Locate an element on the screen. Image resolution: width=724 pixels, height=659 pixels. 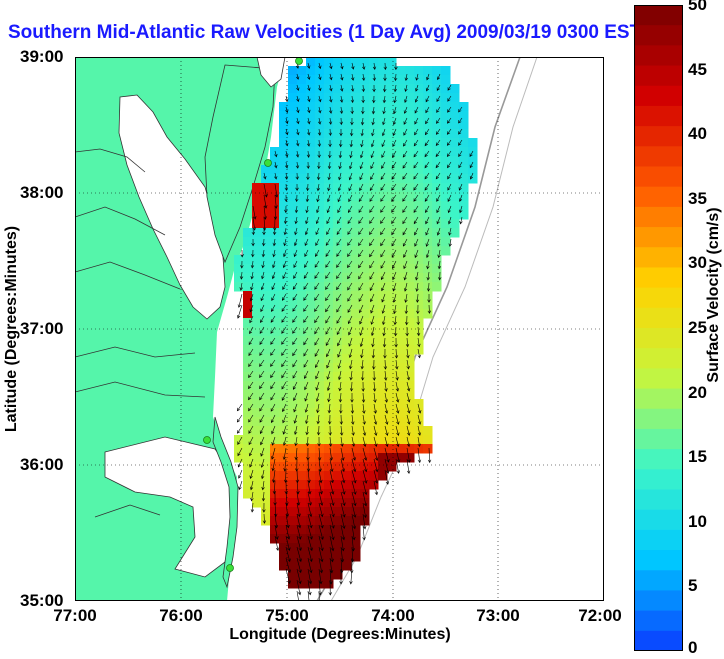
x-tick-label: 76:00 is located at coordinates (181, 615).